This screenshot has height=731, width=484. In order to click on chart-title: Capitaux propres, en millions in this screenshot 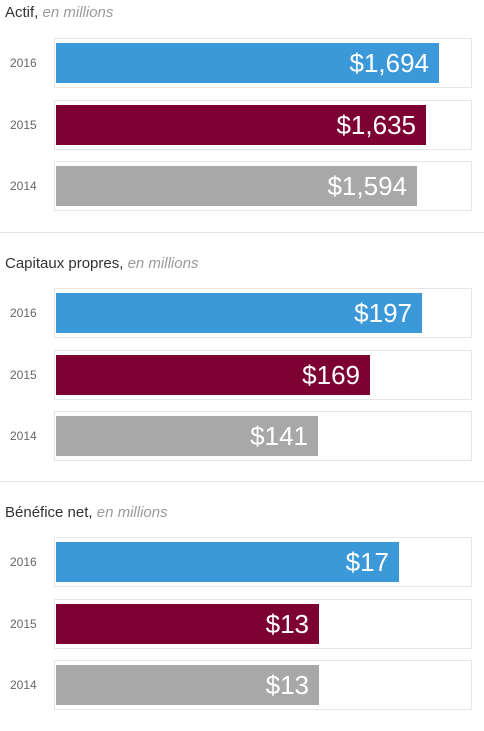, I will do `click(101, 263)`.